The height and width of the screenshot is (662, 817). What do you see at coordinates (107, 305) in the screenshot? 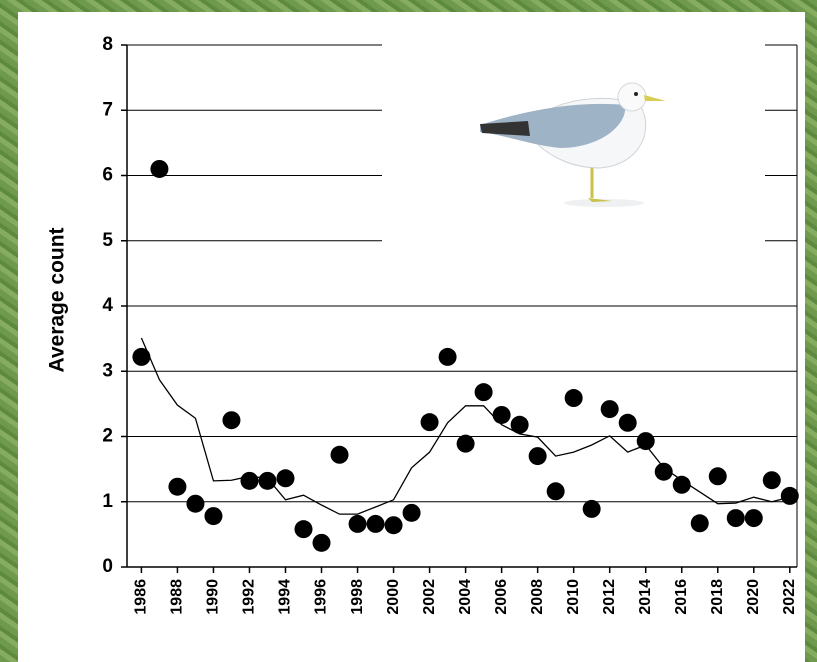
I see `y-tick-label: 4` at bounding box center [107, 305].